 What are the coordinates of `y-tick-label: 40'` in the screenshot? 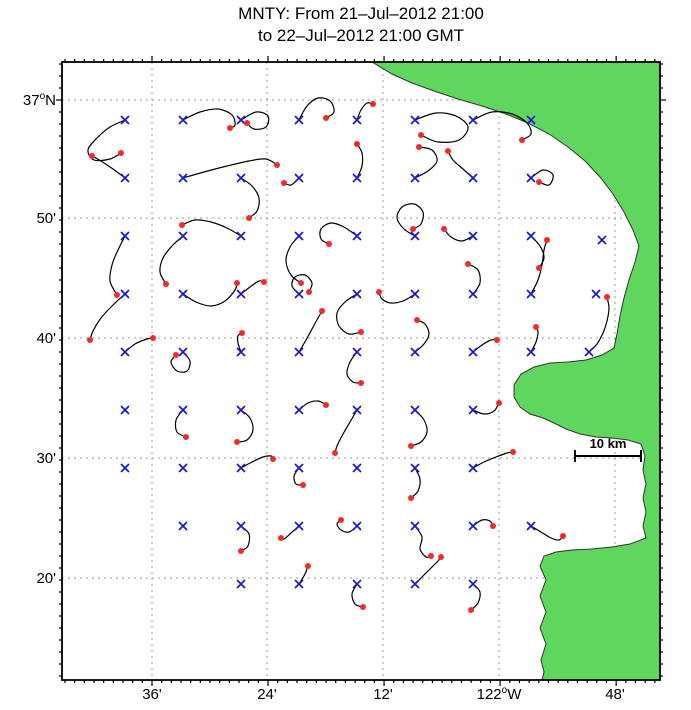 It's located at (46, 338).